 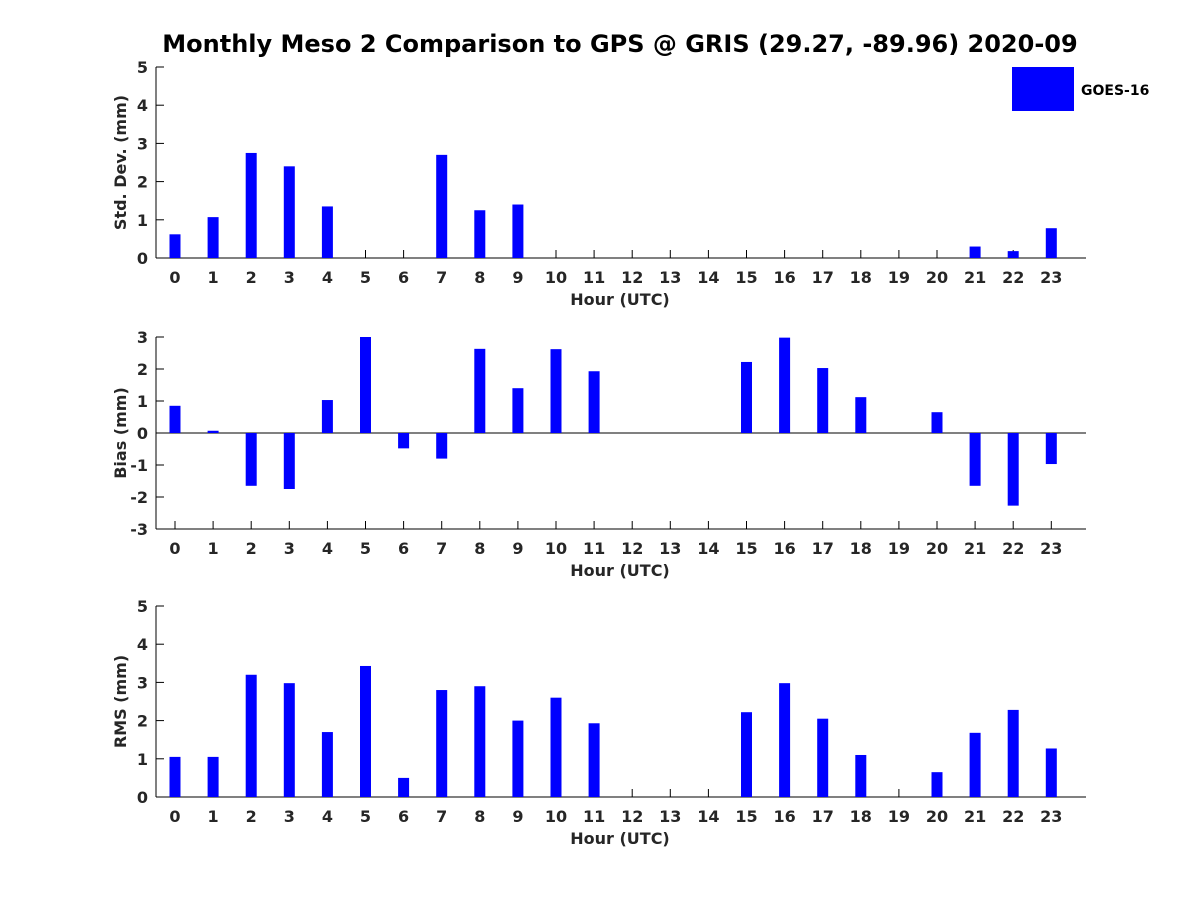 What do you see at coordinates (120, 162) in the screenshot?
I see `y-axis-label: Std. Dev. (mm)` at bounding box center [120, 162].